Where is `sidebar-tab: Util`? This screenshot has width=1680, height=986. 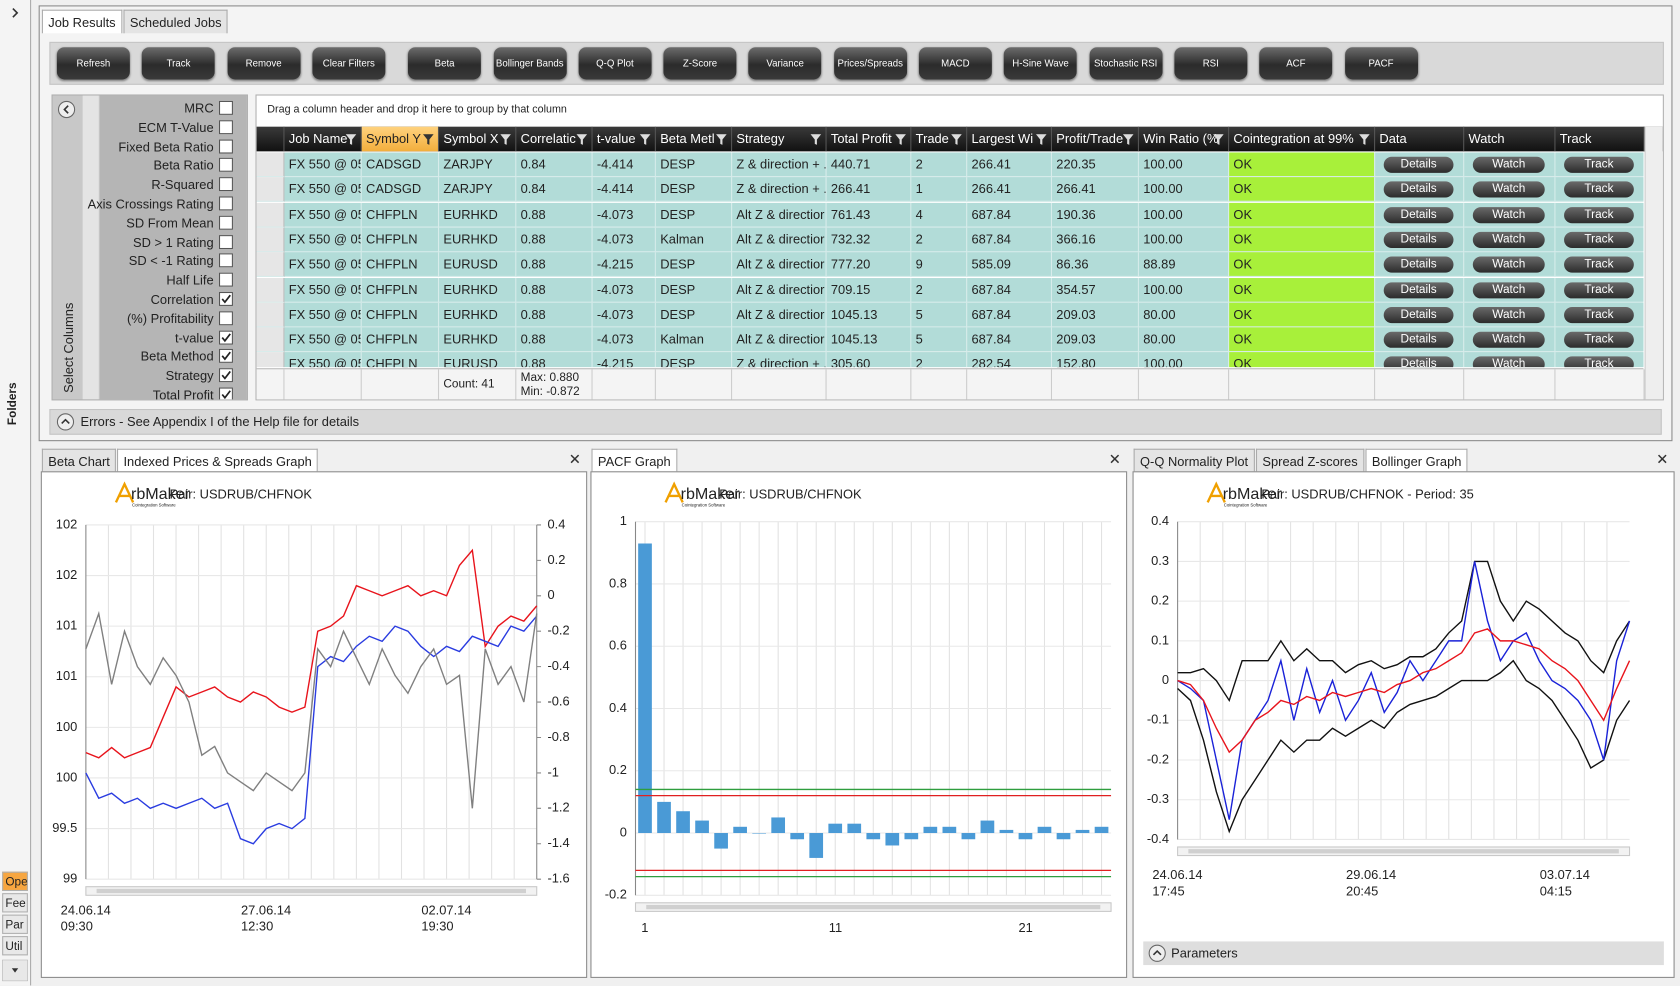
sidebar-tab: Util is located at coordinates (15, 946).